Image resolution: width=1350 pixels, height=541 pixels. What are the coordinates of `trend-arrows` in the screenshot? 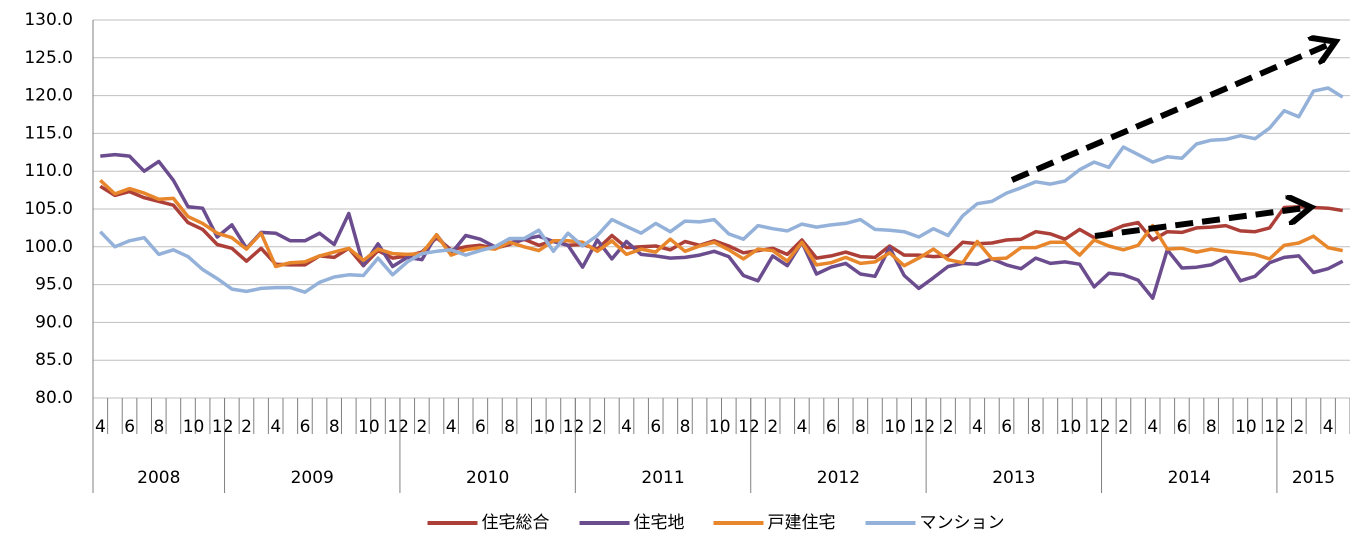 It's located at (1170, 141).